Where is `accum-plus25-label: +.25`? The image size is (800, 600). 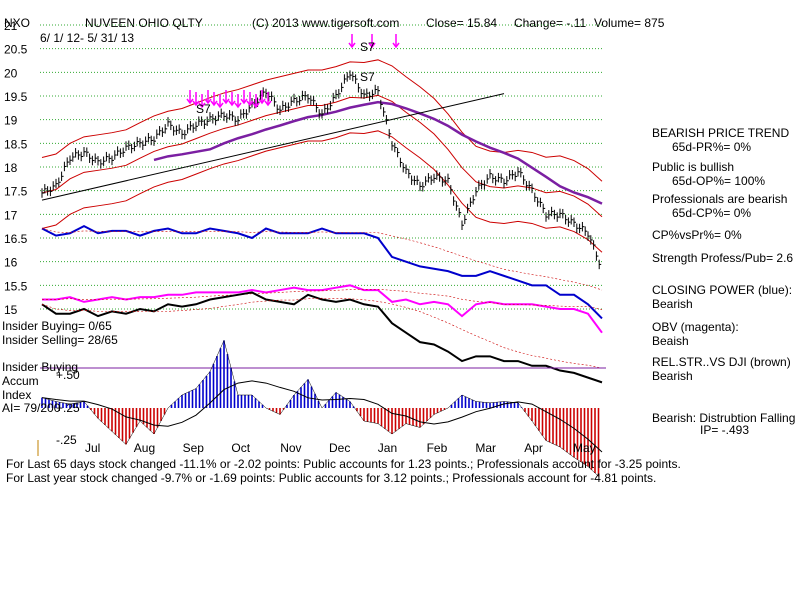
accum-plus25-label: +.25 is located at coordinates (68, 408).